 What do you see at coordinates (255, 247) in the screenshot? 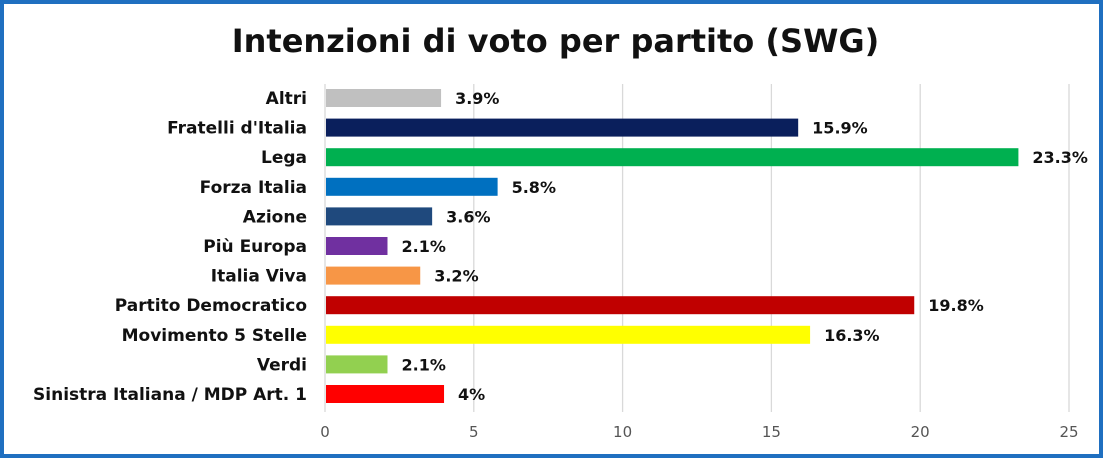
I see `category-label: Più Europa` at bounding box center [255, 247].